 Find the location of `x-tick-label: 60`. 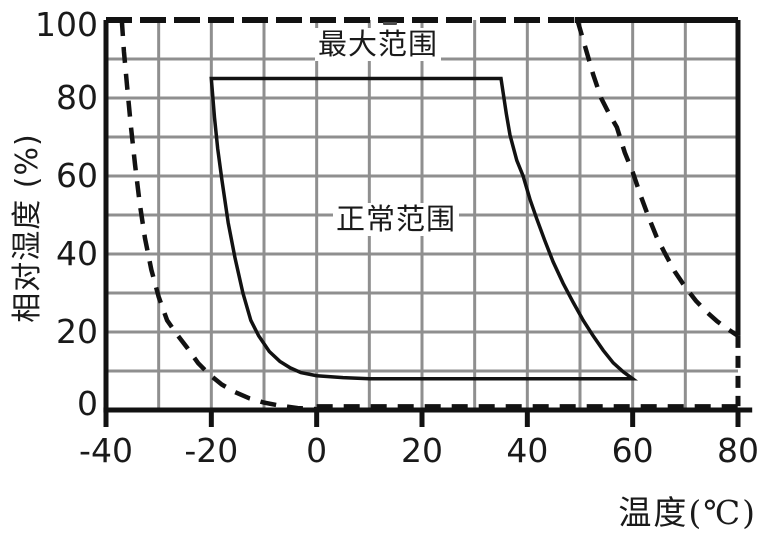

x-tick-label: 60 is located at coordinates (633, 450).